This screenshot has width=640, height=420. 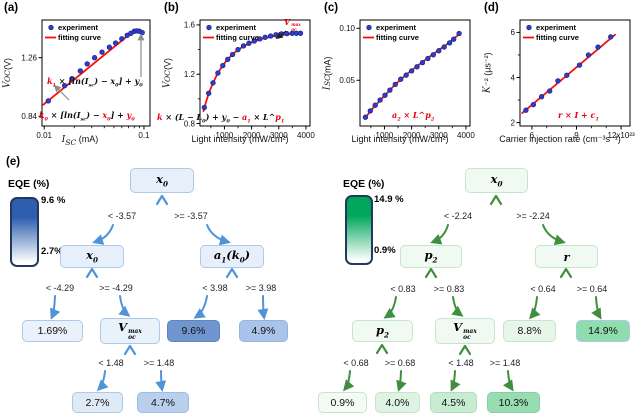 I want to click on tree-node-label: 0.9%, so click(x=342, y=402).